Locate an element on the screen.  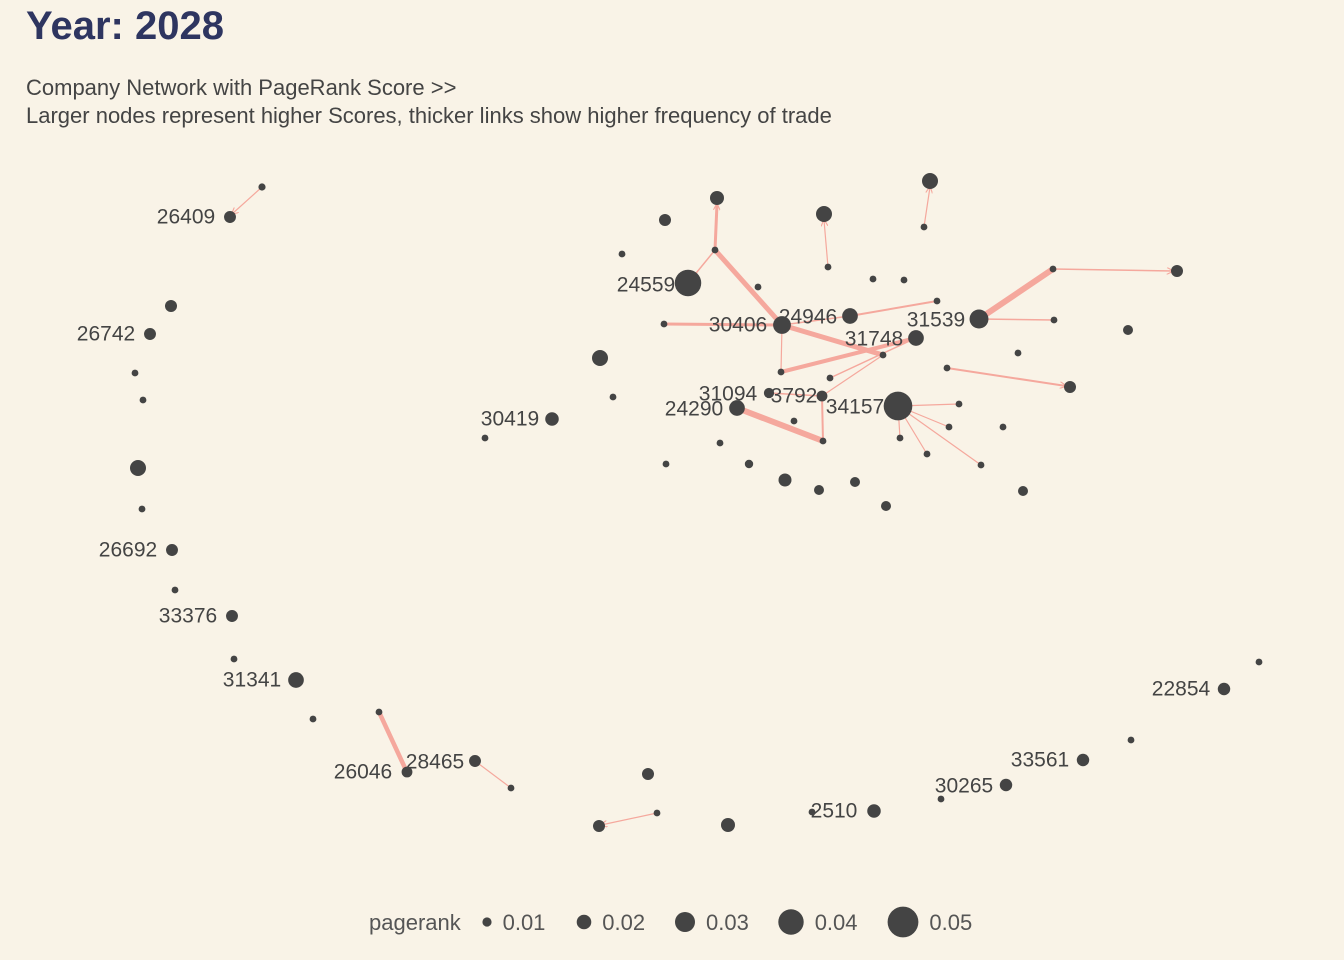
legend-title: pagerank is located at coordinates (415, 922).